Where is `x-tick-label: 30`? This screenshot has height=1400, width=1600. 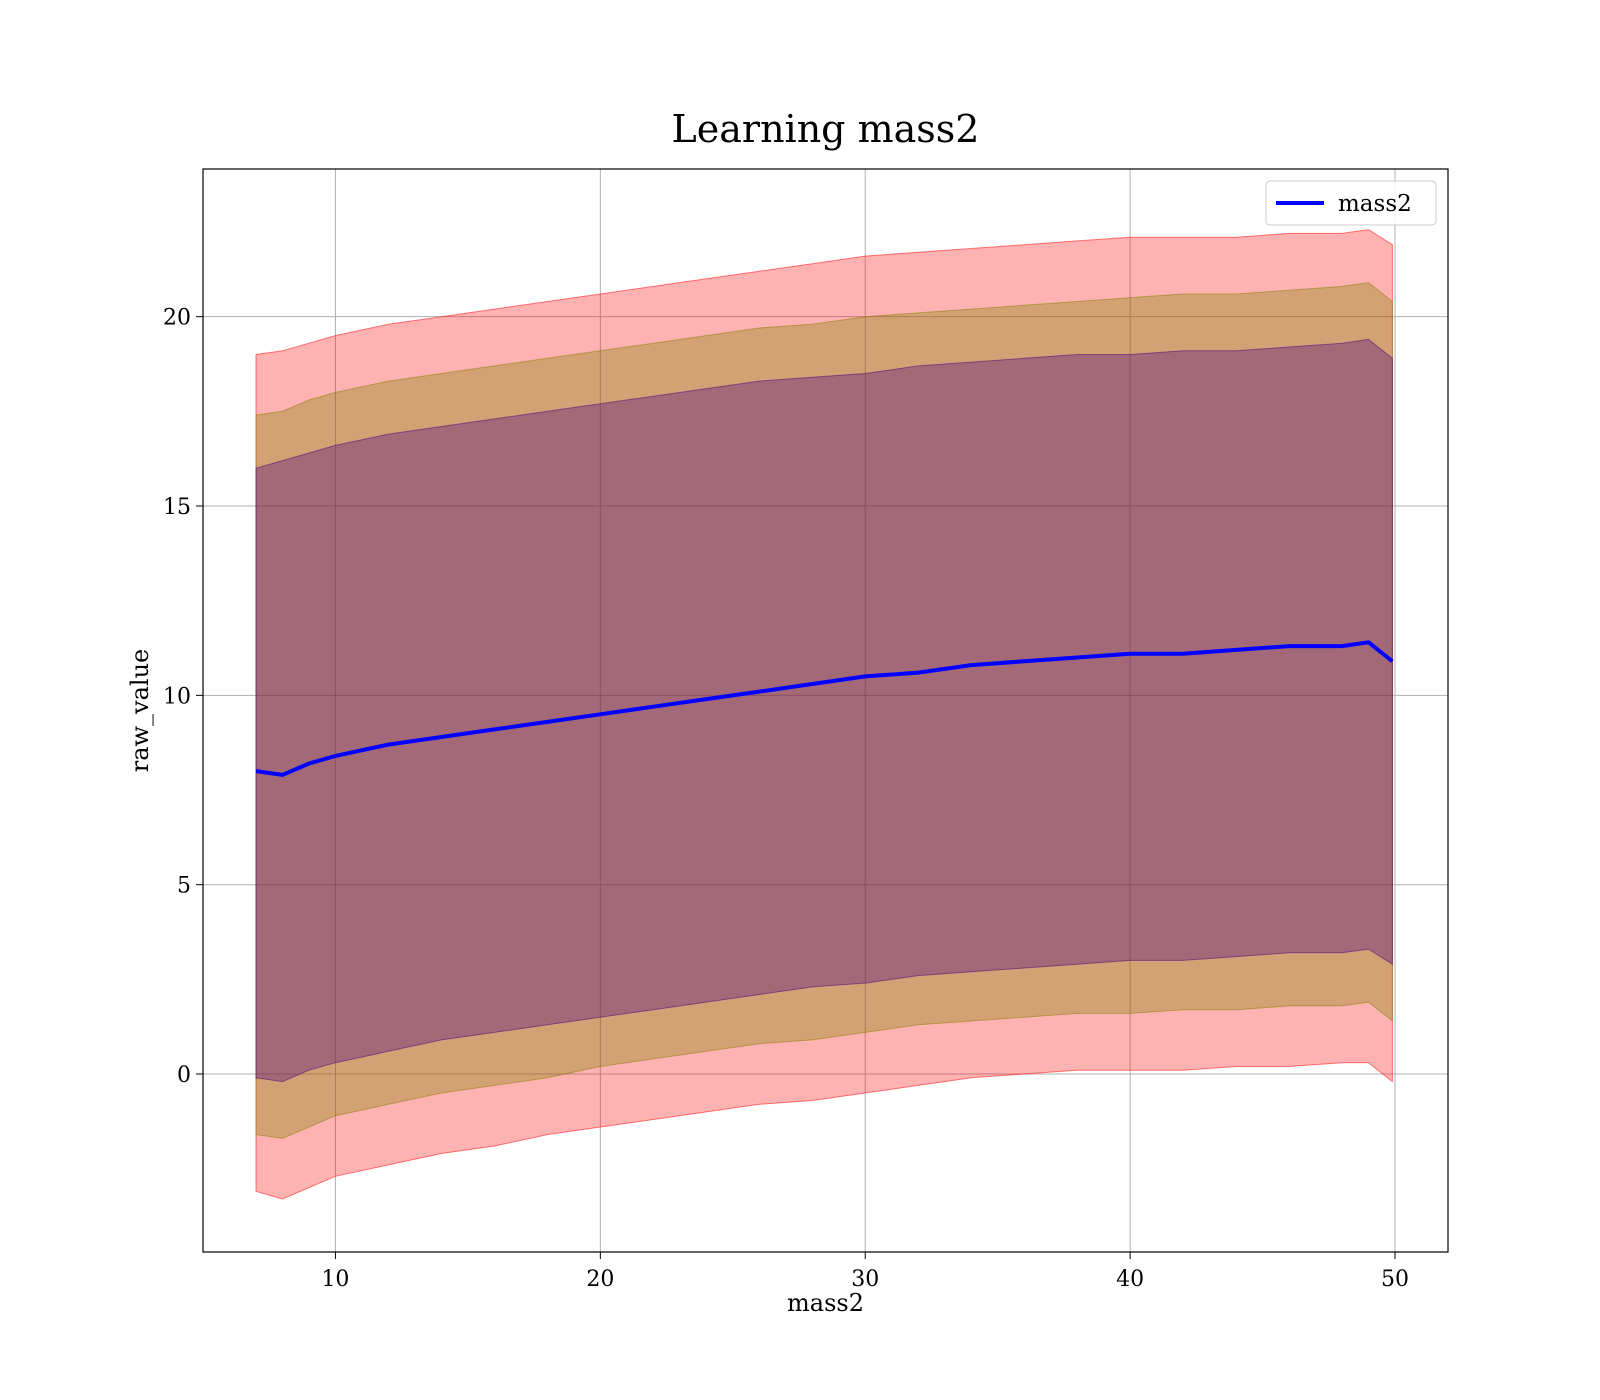 x-tick-label: 30 is located at coordinates (865, 1279).